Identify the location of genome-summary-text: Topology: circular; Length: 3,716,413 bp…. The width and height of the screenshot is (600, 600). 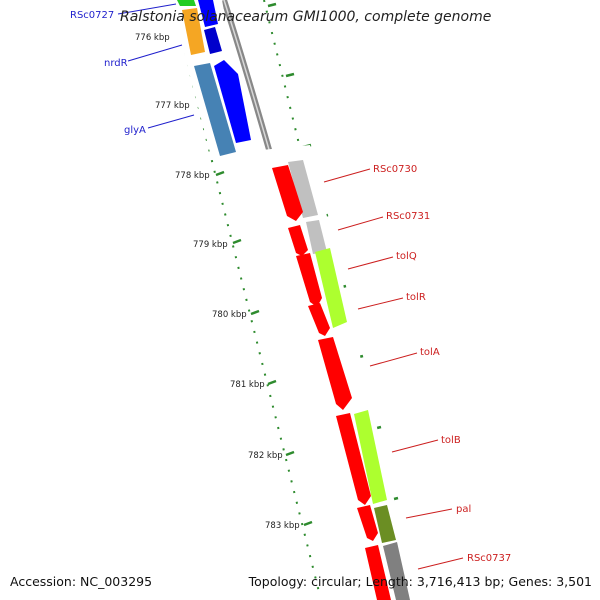
(420, 581).